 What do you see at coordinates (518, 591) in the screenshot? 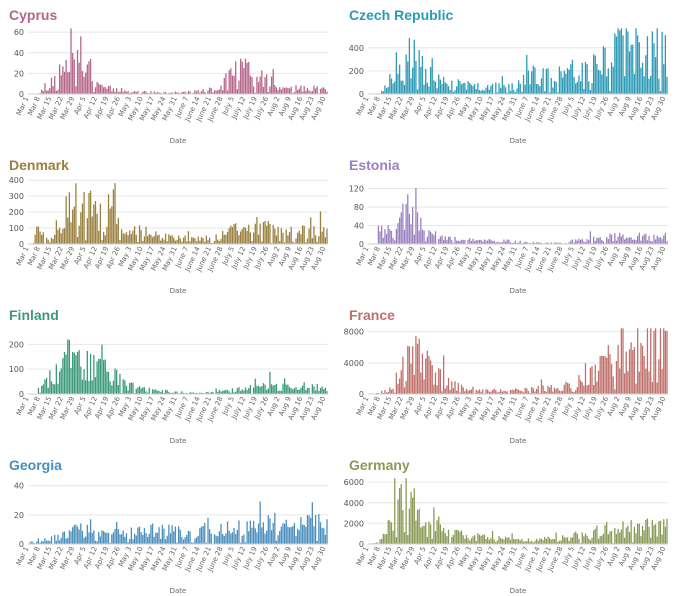
I see `x-axis-title: Date` at bounding box center [518, 591].